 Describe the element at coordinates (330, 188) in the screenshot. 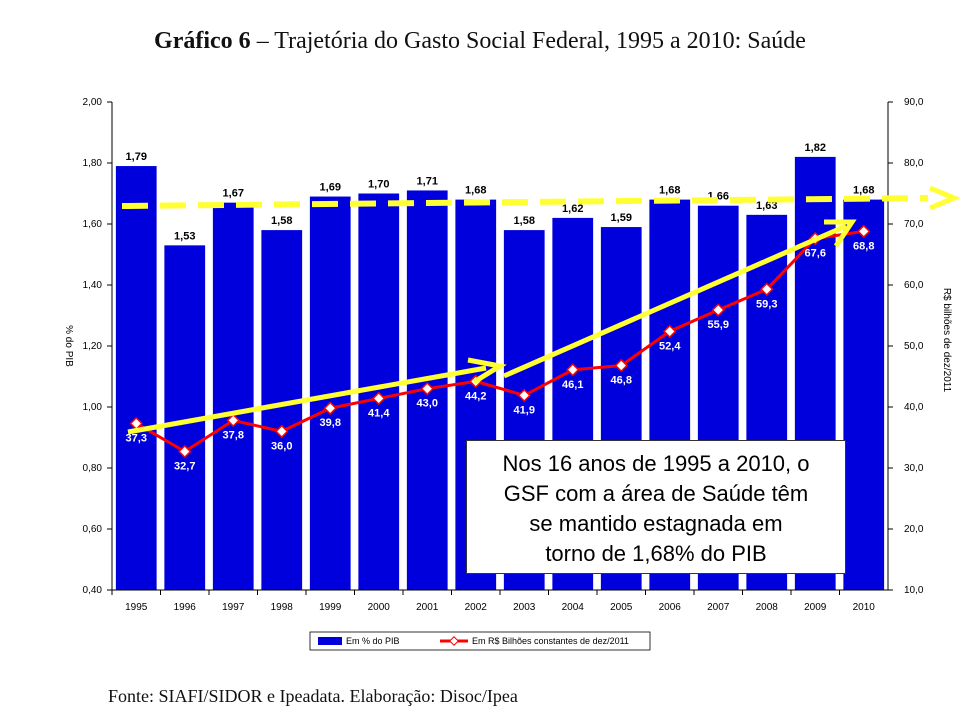

I see `bar-value-label: 1,69` at that location.